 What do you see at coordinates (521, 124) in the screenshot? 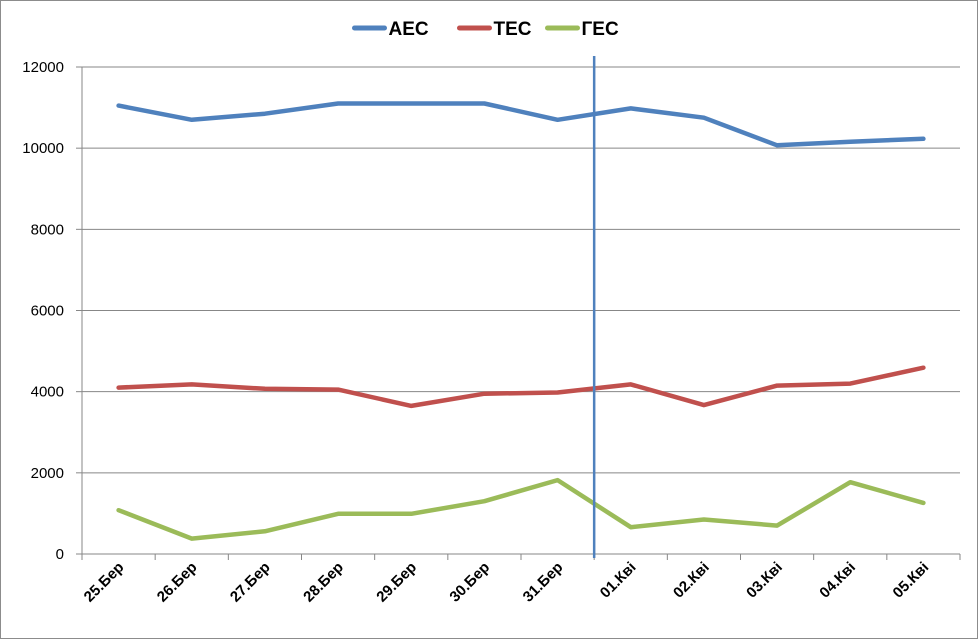
I see `series-line-АЕС` at bounding box center [521, 124].